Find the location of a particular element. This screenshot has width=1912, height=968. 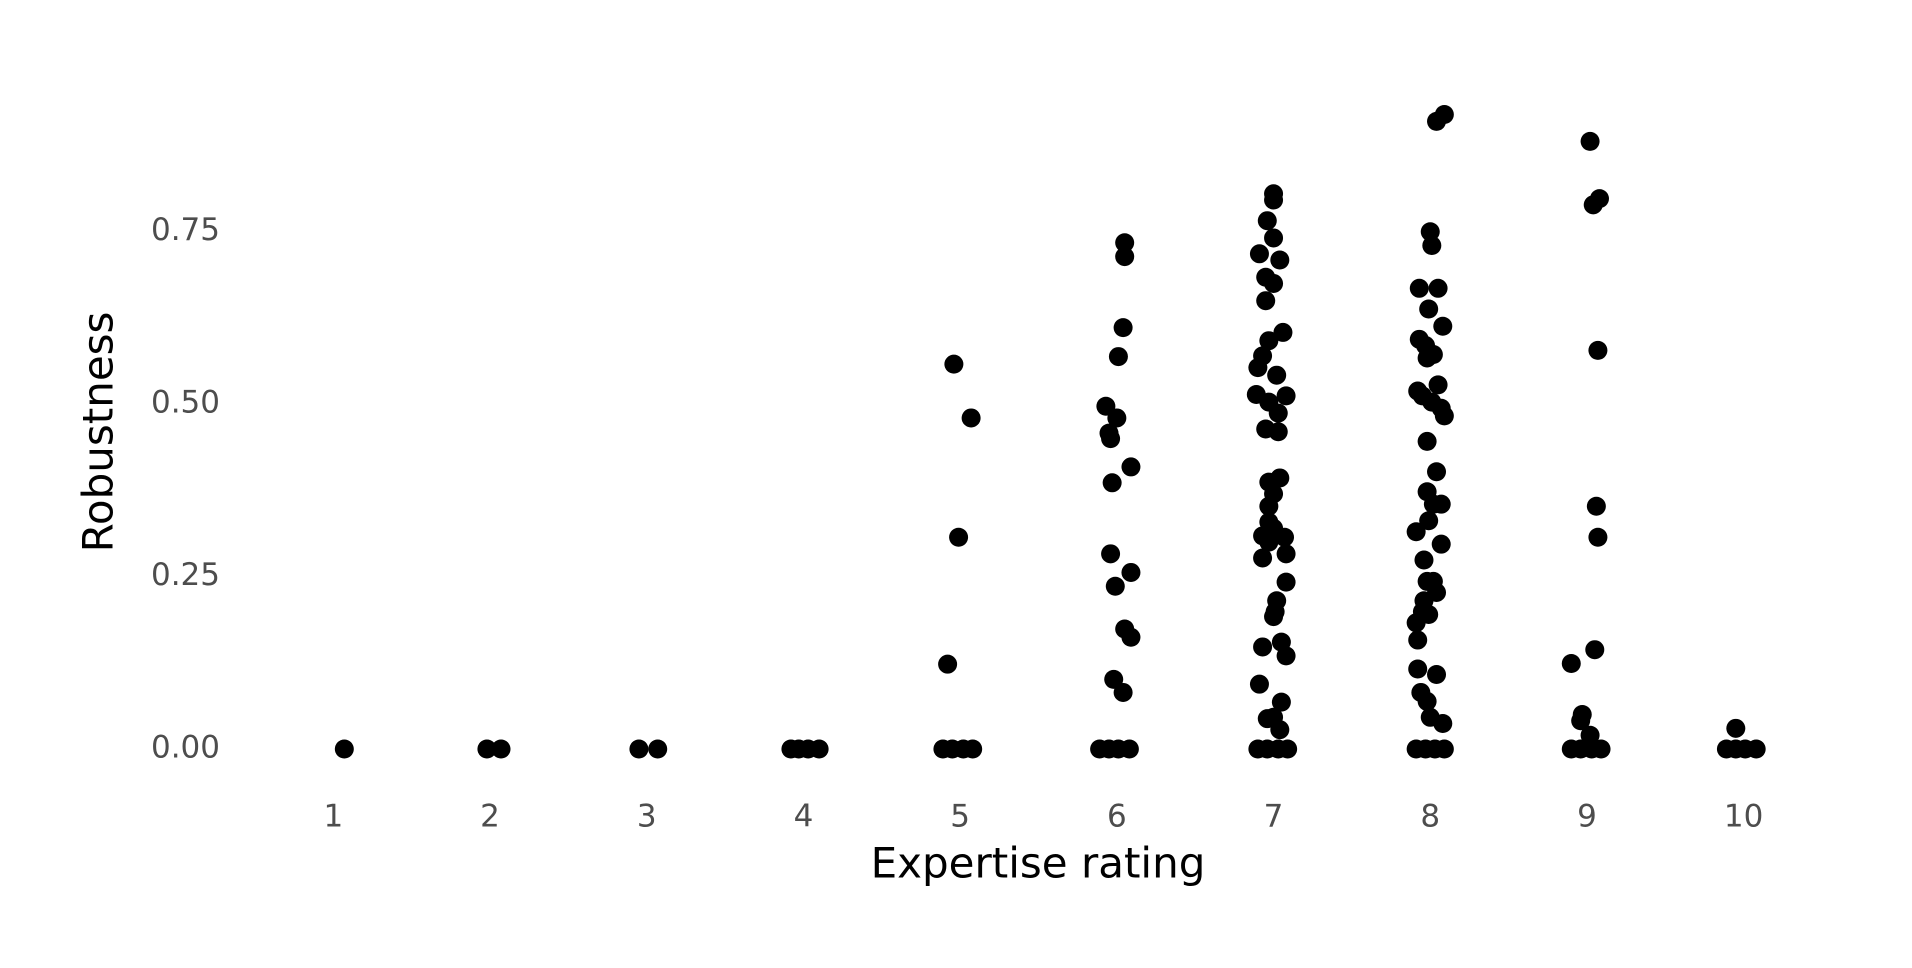

y-tick-label: 0.50 is located at coordinates (185, 403).